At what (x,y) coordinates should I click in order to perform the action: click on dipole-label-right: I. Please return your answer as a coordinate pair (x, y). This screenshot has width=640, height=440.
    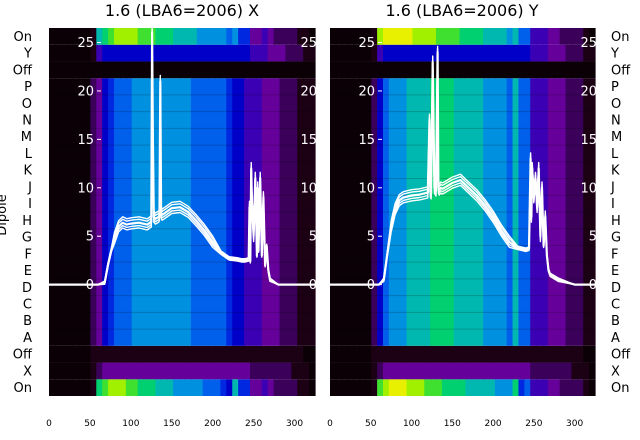
    Looking at the image, I should click on (613, 204).